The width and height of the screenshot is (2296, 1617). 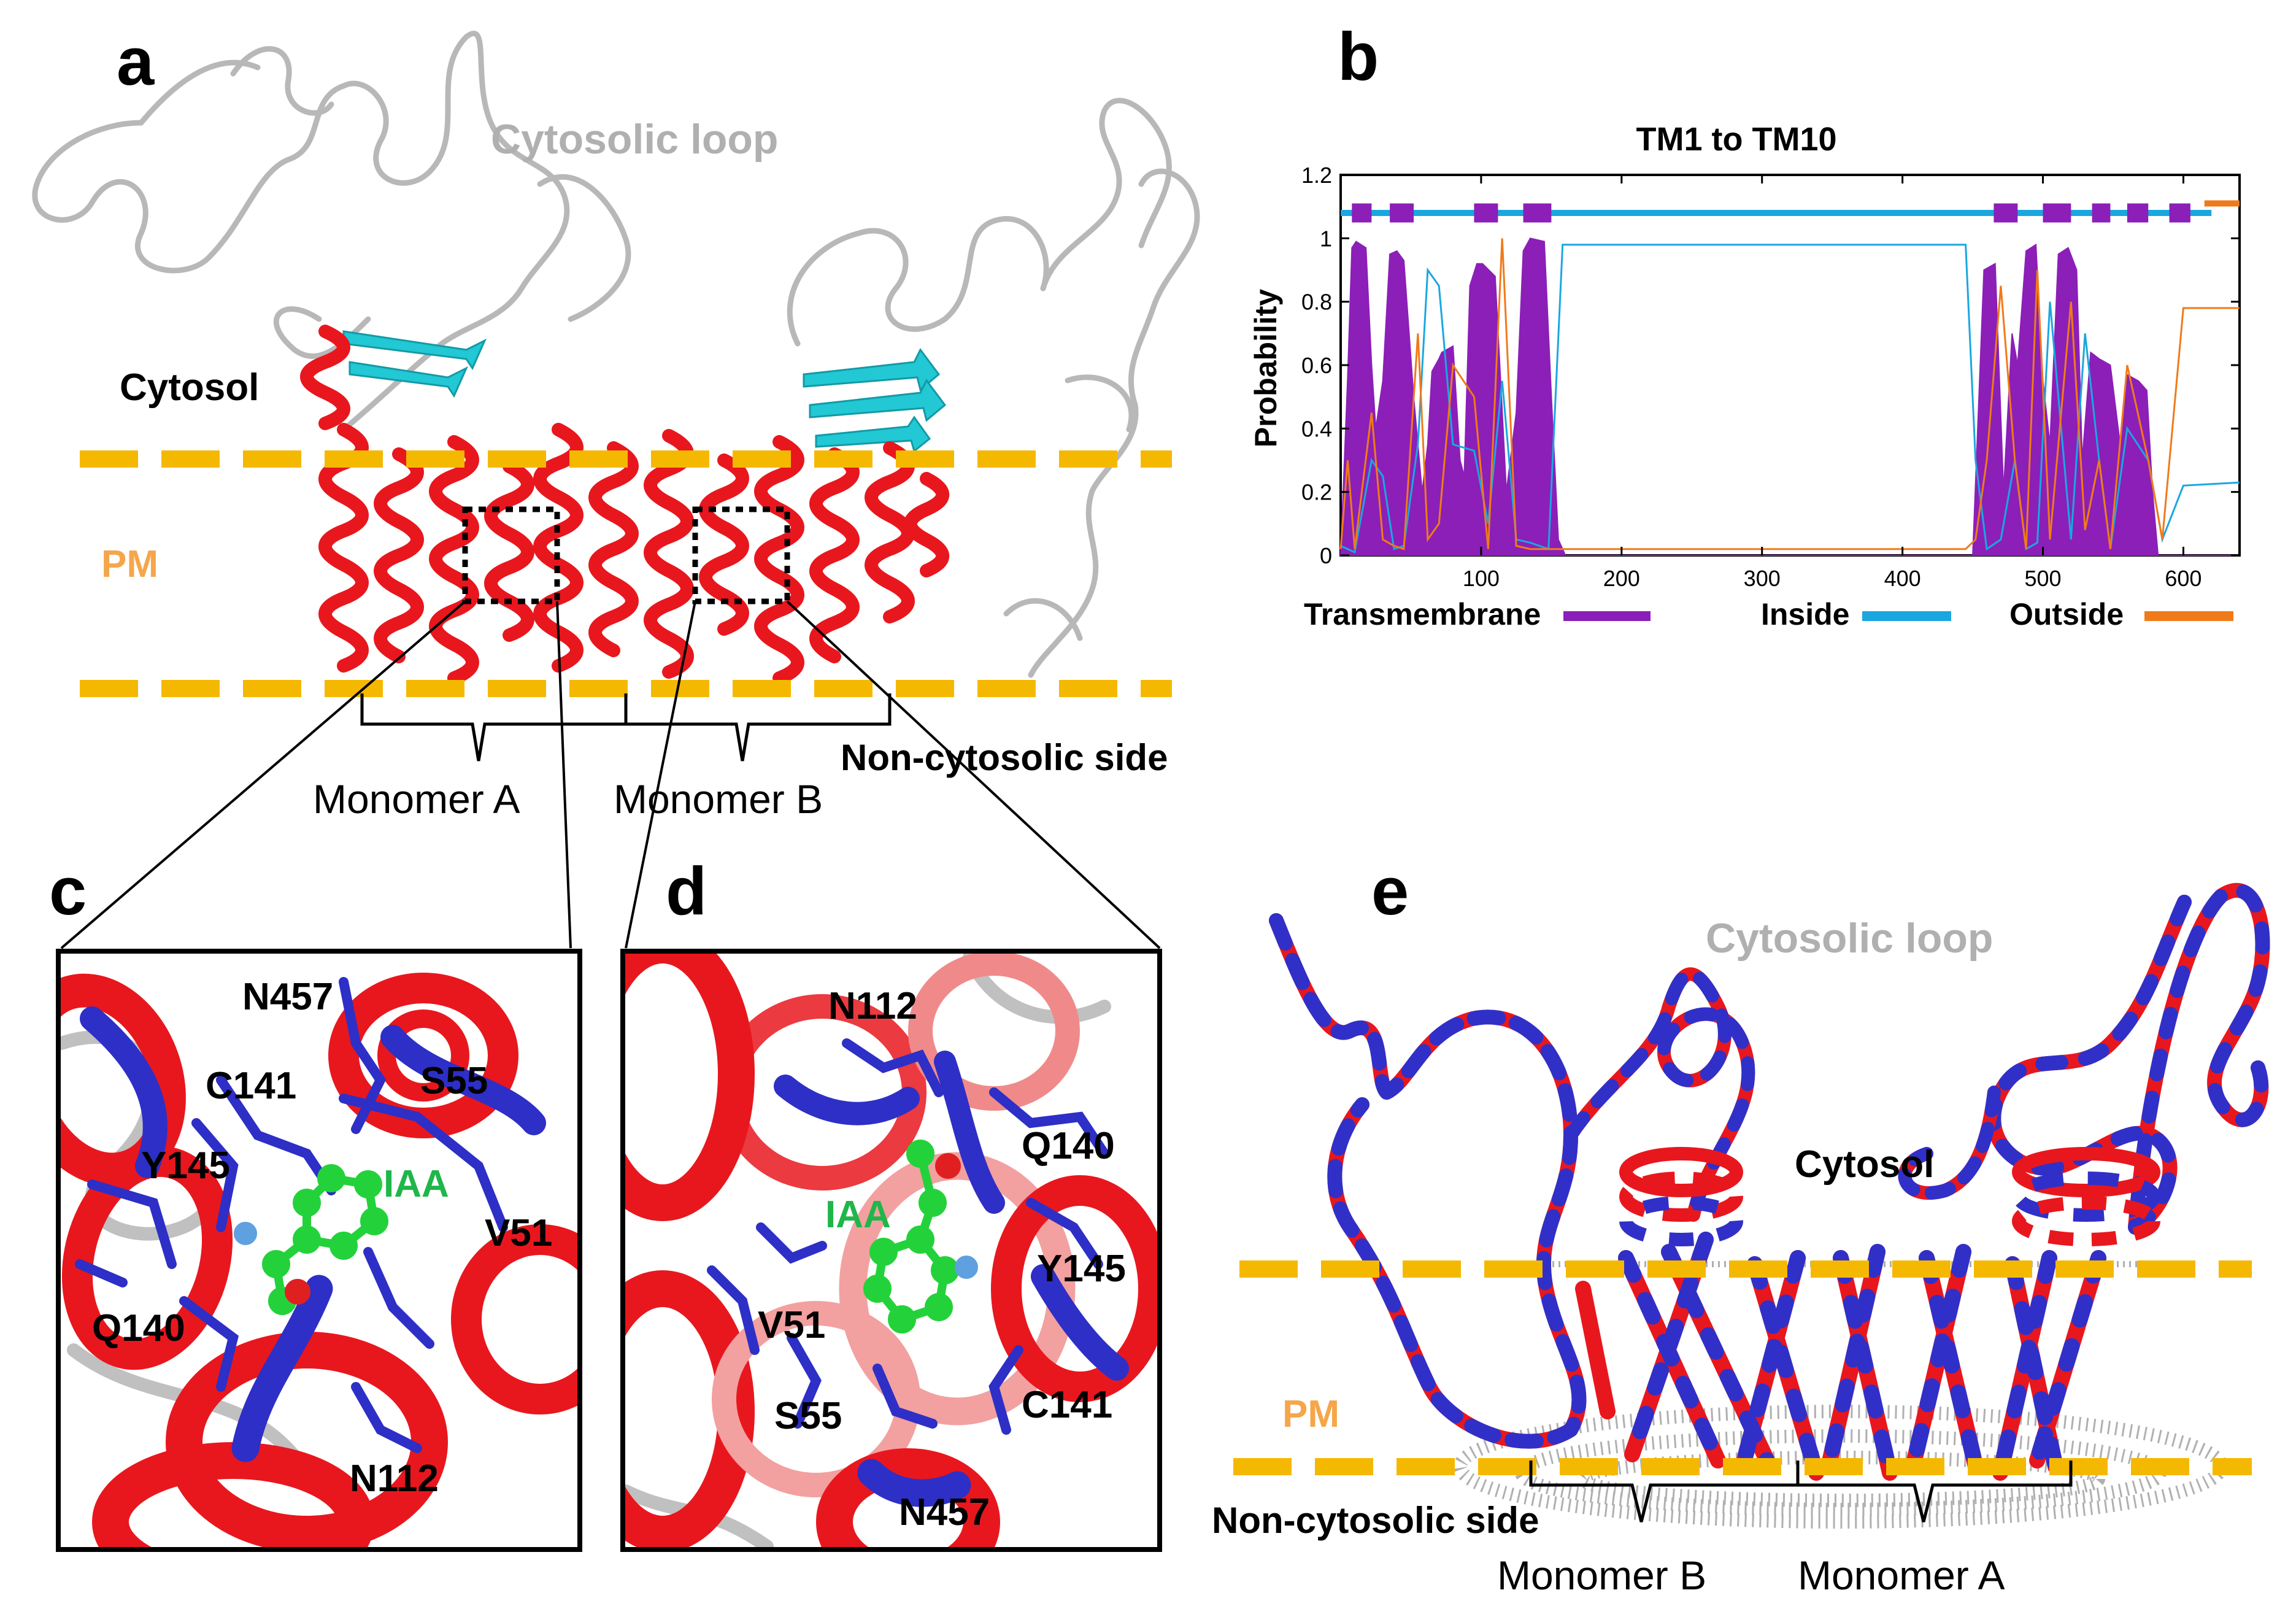 What do you see at coordinates (136, 61) in the screenshot?
I see `panel-a-letter: a` at bounding box center [136, 61].